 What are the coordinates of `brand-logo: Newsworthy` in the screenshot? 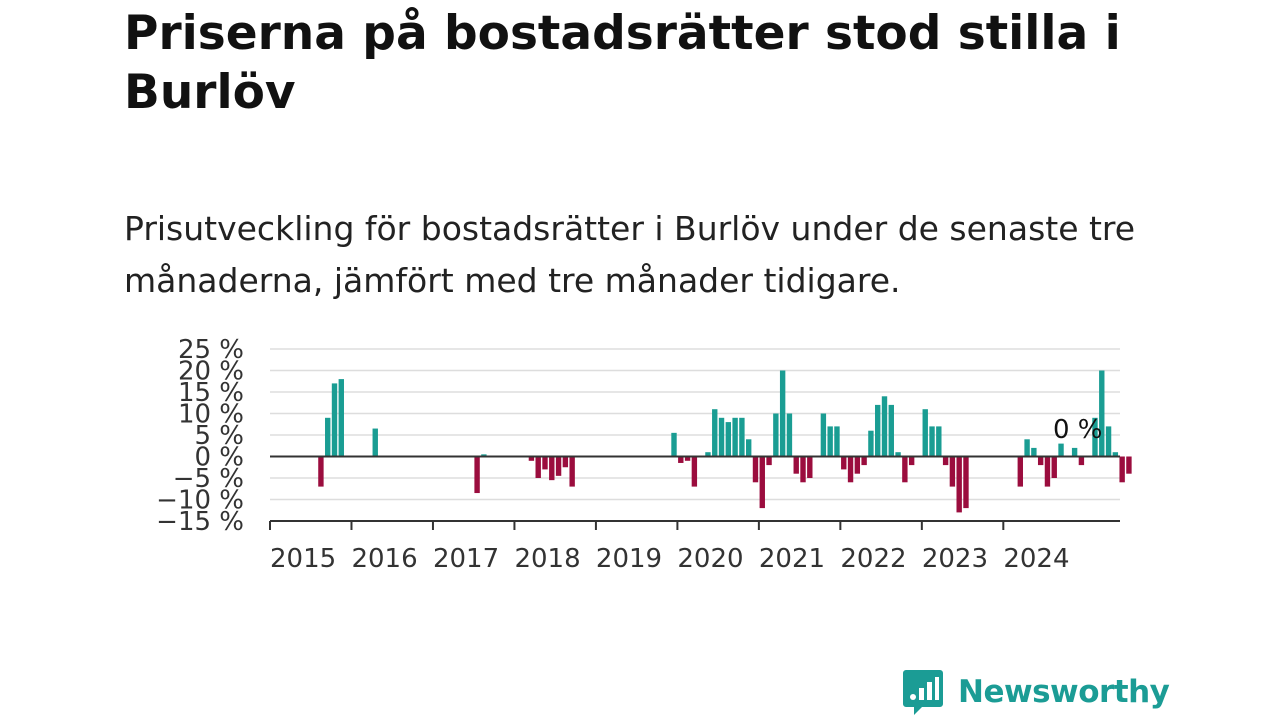 It's located at (1036, 692).